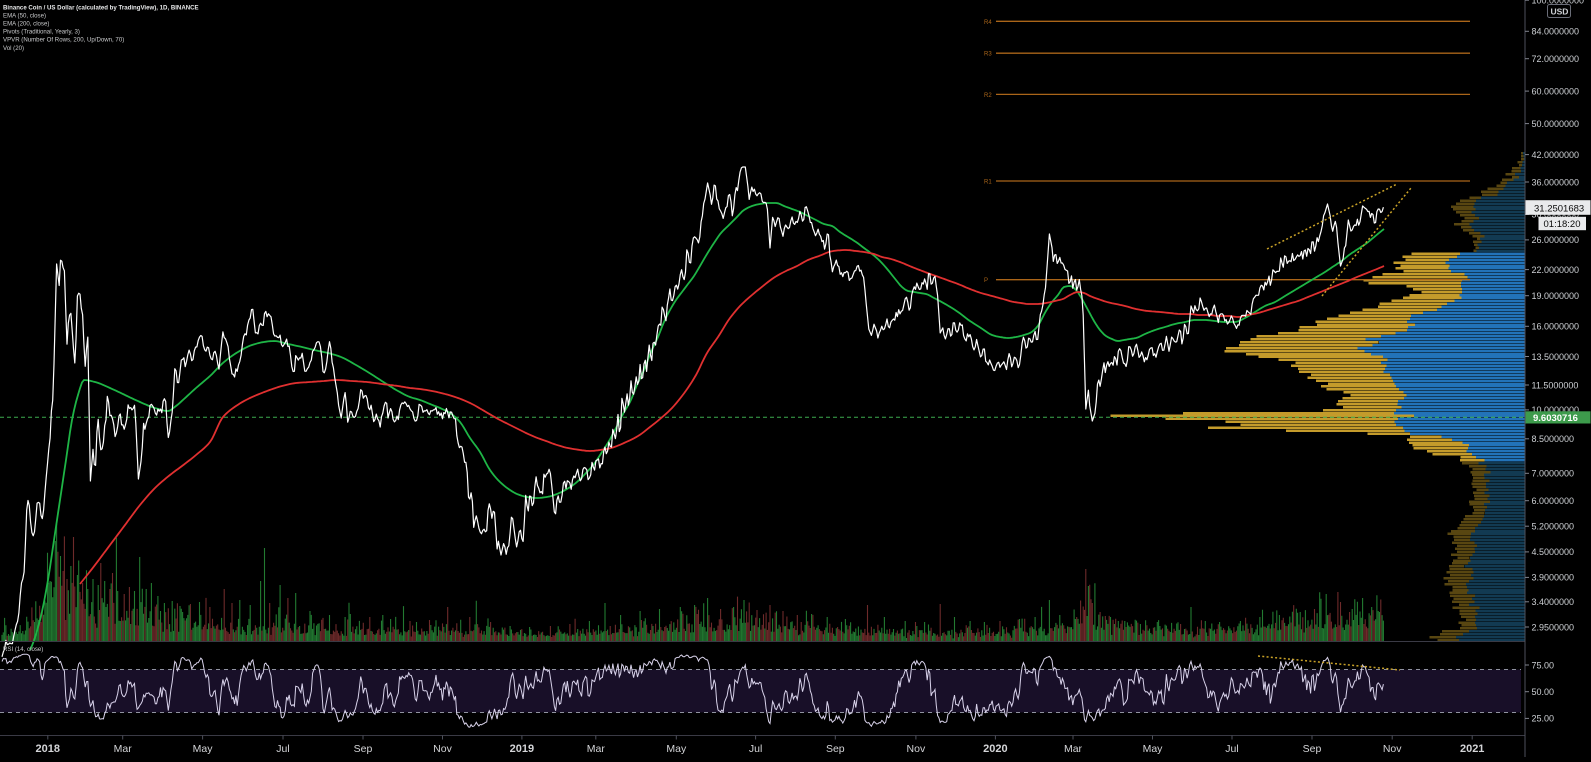 This screenshot has height=762, width=1591. I want to click on svg-text: 4.5000000, so click(1553, 552).